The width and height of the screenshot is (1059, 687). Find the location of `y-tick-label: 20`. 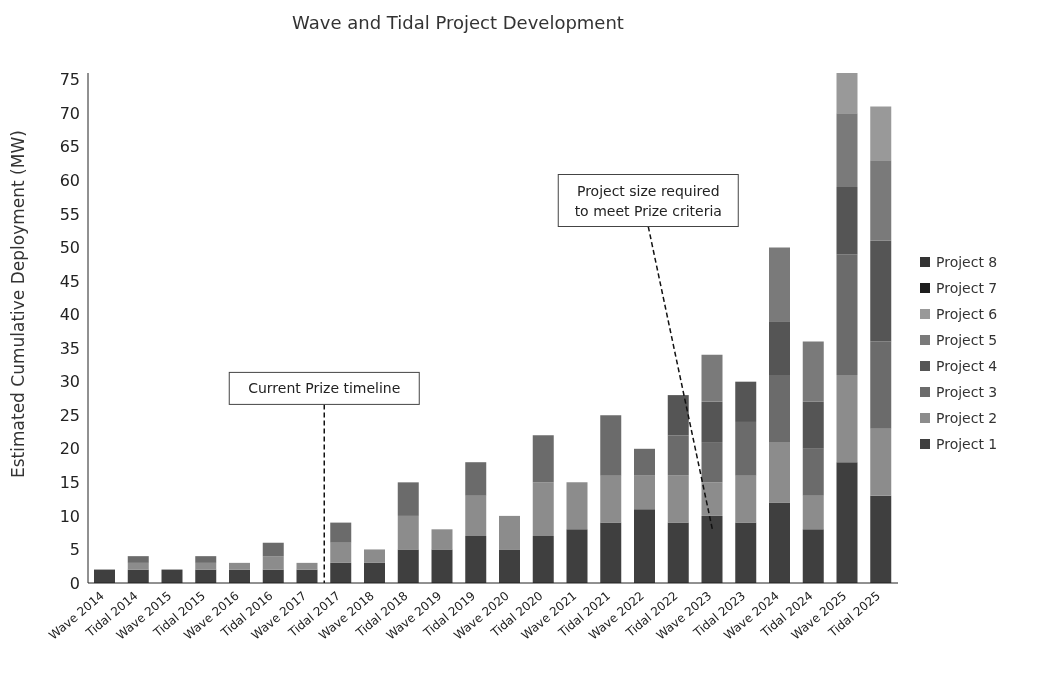

y-tick-label: 20 is located at coordinates (69, 449).